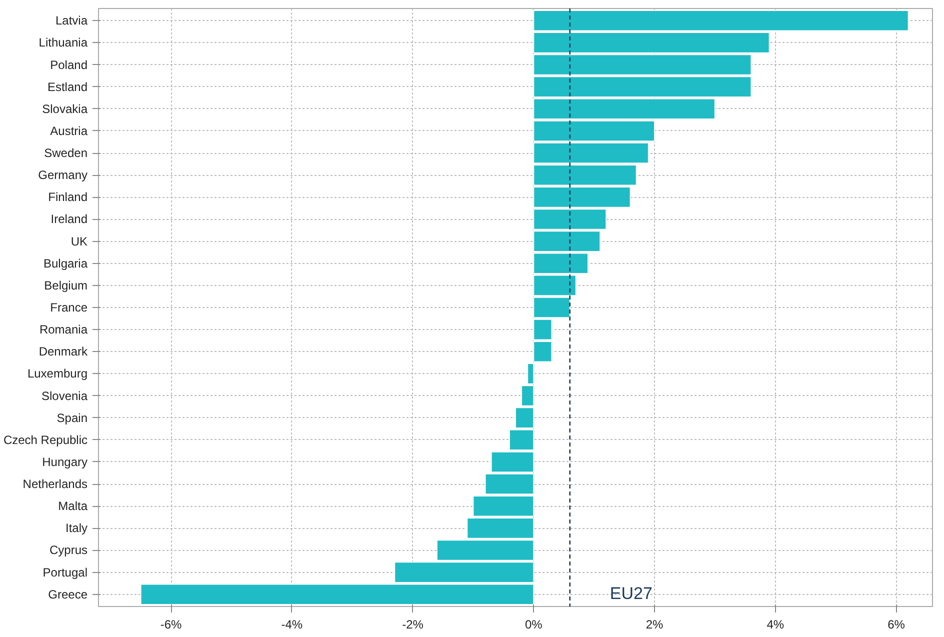  What do you see at coordinates (533, 625) in the screenshot?
I see `x-tick-label: 0%` at bounding box center [533, 625].